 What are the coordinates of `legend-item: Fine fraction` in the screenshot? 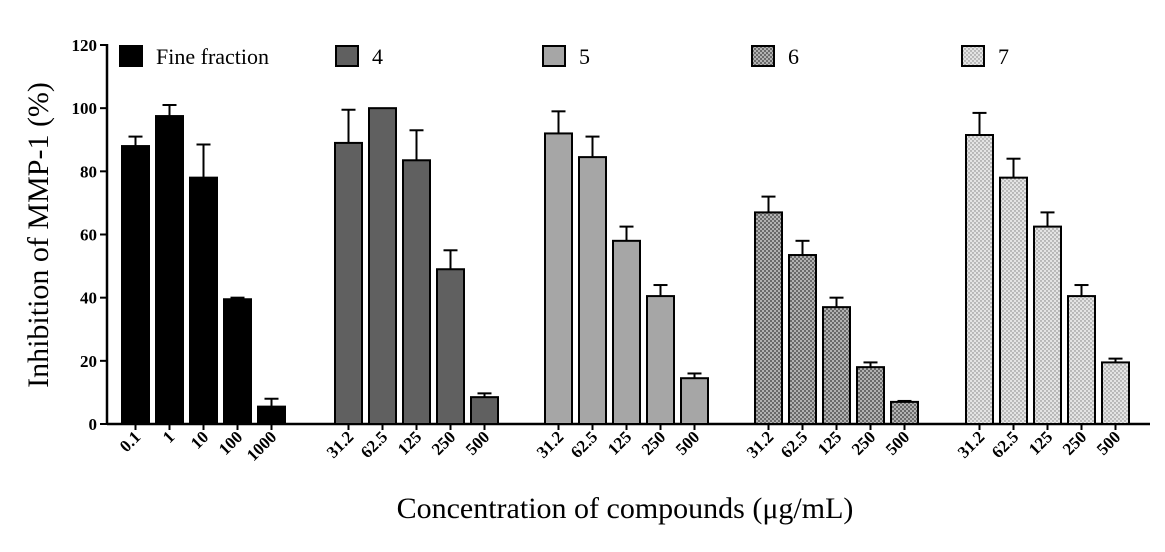 It's located at (194, 56).